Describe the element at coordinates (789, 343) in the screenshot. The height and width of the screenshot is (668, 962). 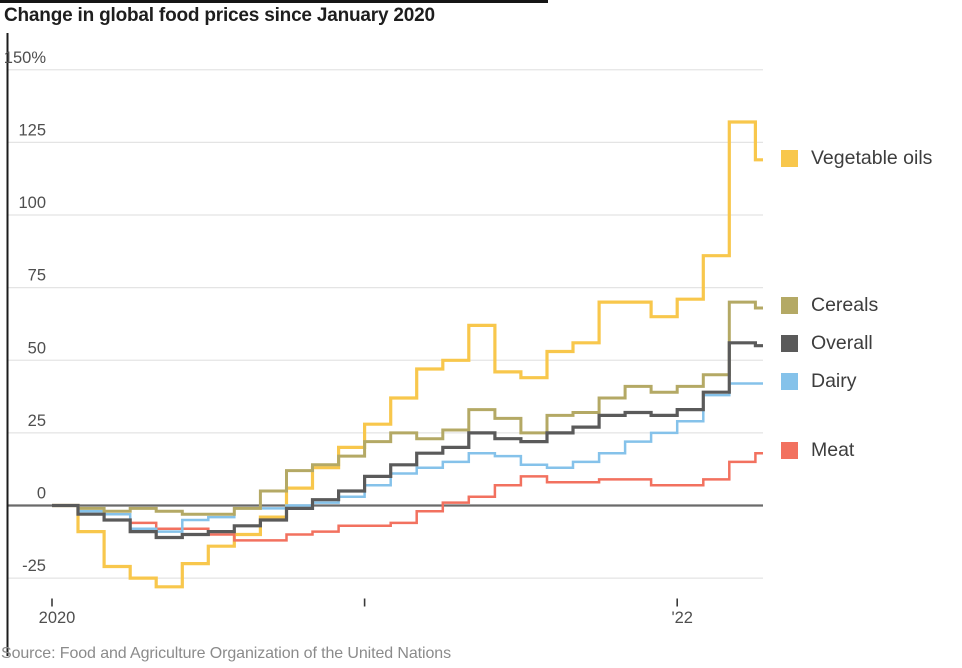
I see `legend-swatch-overall` at that location.